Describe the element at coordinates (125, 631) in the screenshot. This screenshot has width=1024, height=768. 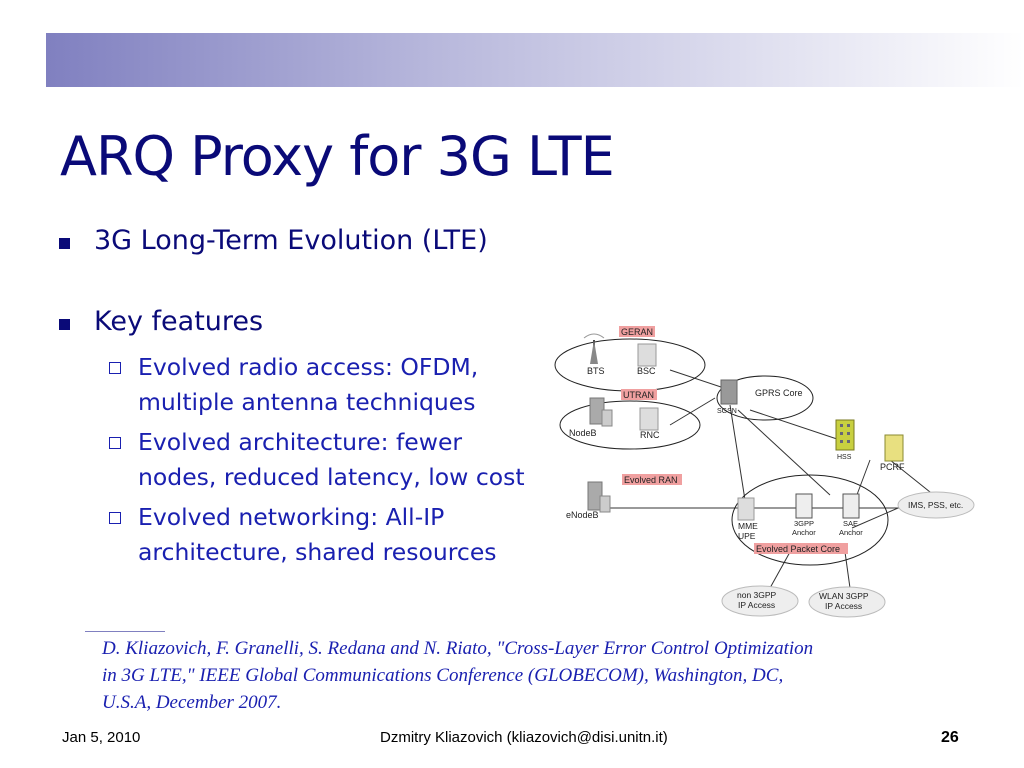
I see `reference-divider` at that location.